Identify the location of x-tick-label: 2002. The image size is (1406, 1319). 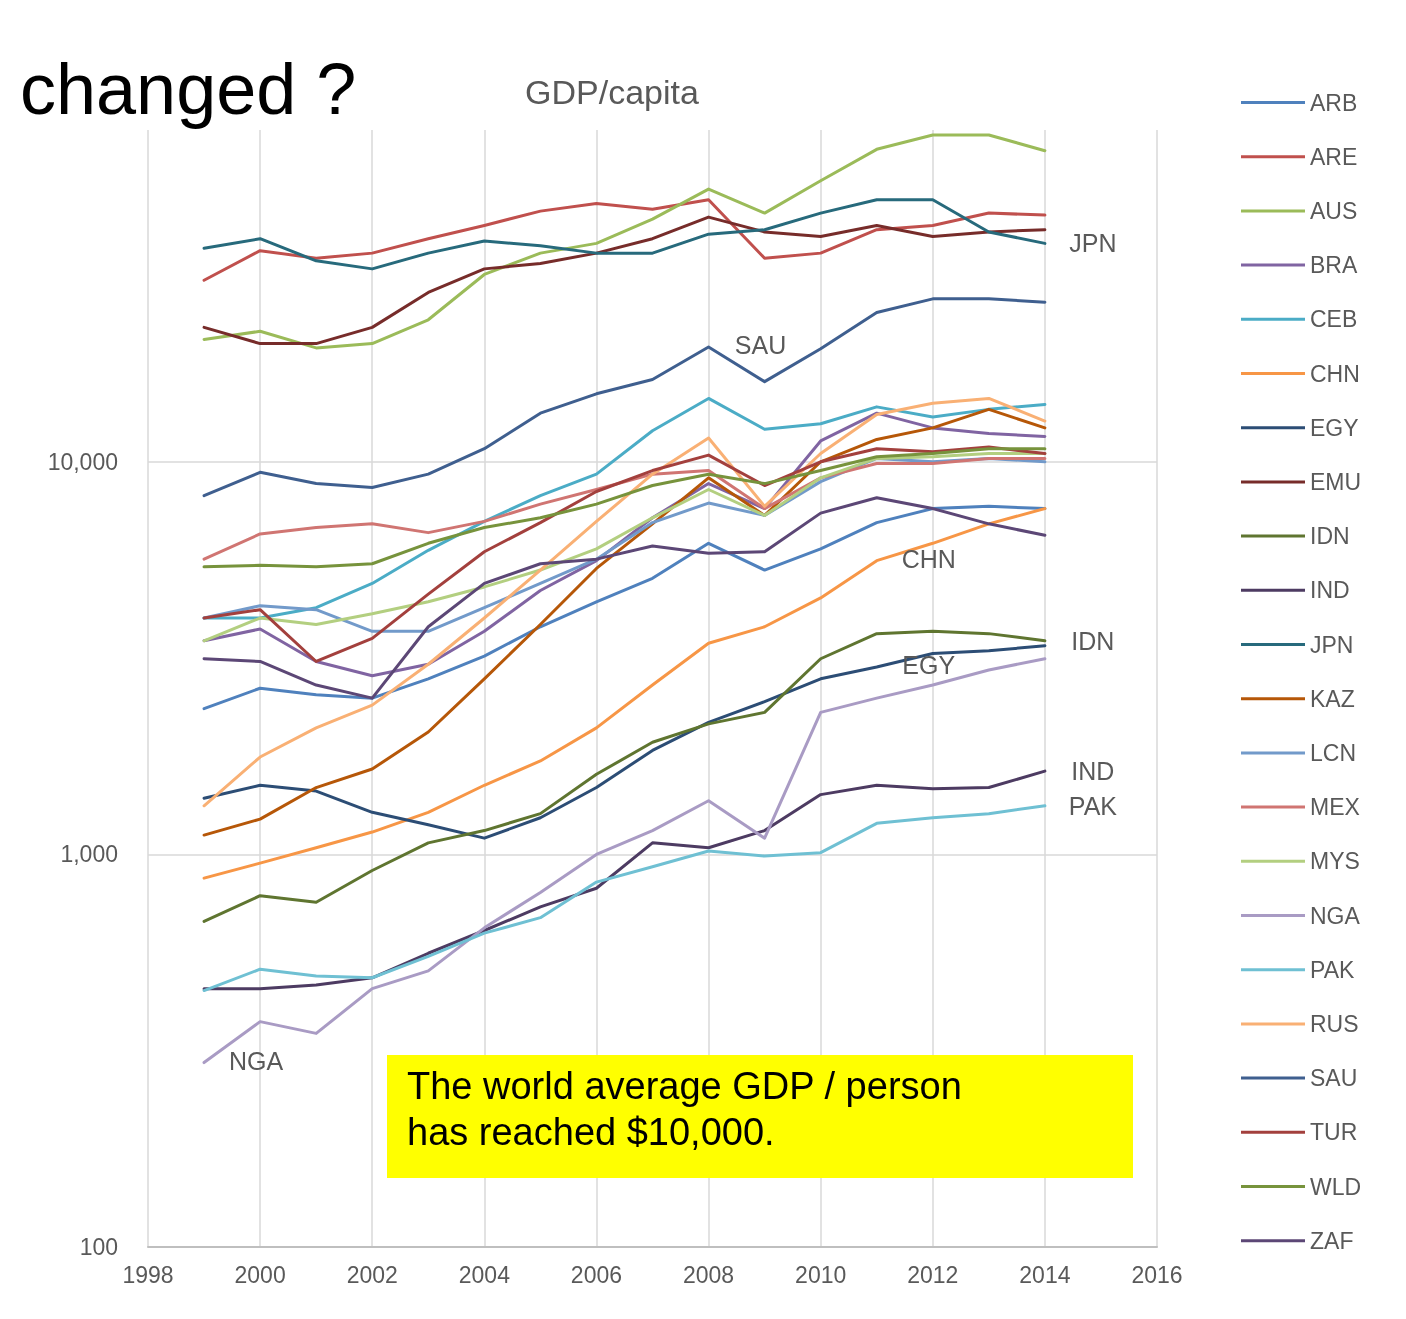
(372, 1274).